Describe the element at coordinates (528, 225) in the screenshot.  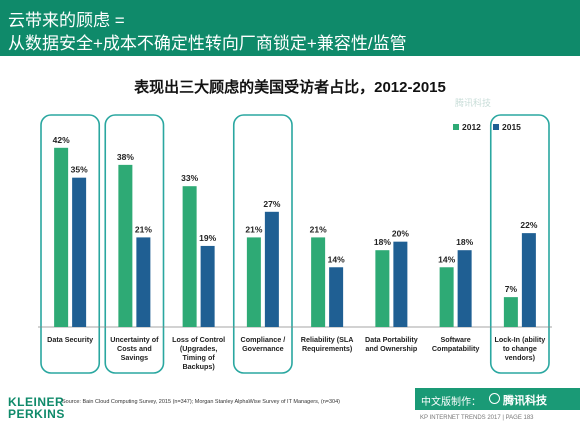
I see `data-label: 22%` at that location.